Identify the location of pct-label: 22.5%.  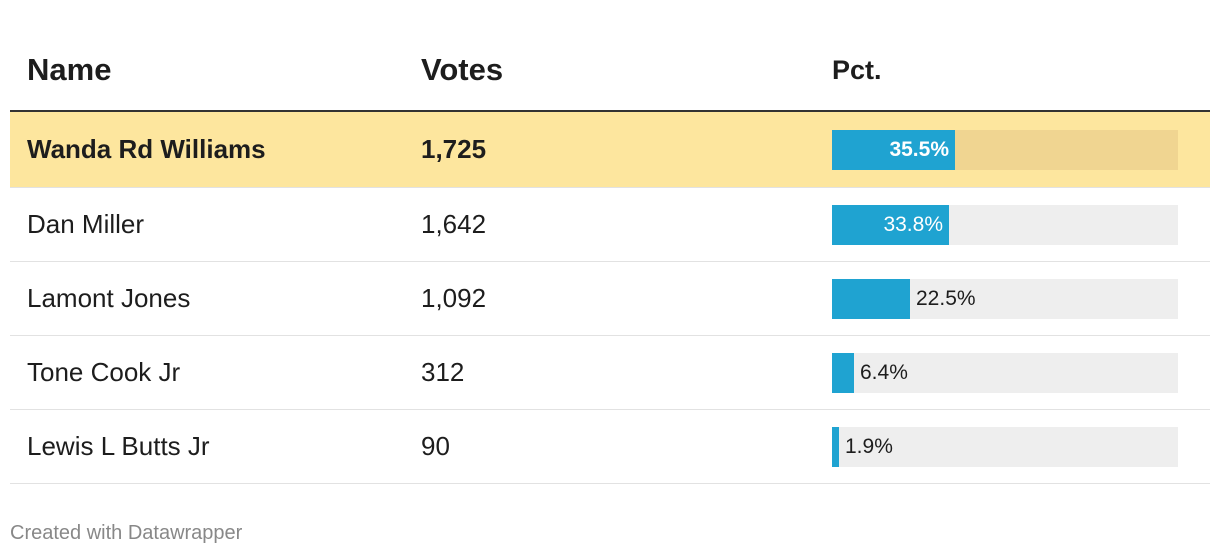
(946, 298).